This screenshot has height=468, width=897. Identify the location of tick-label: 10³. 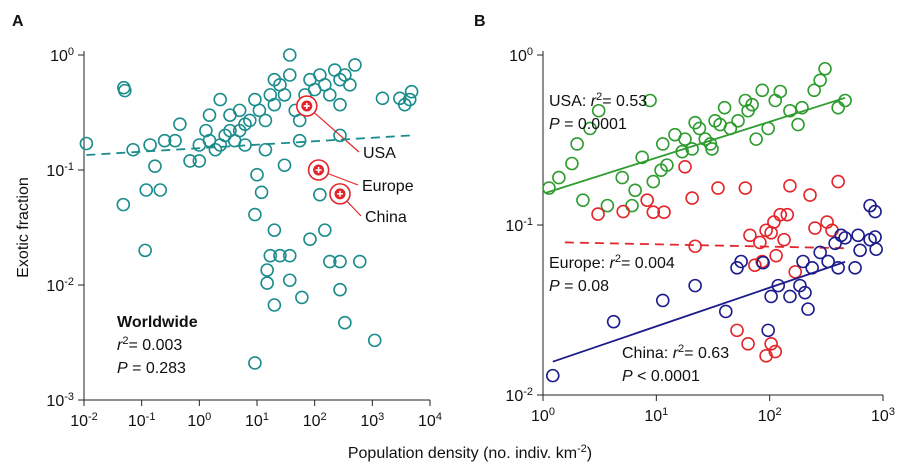
(372, 420).